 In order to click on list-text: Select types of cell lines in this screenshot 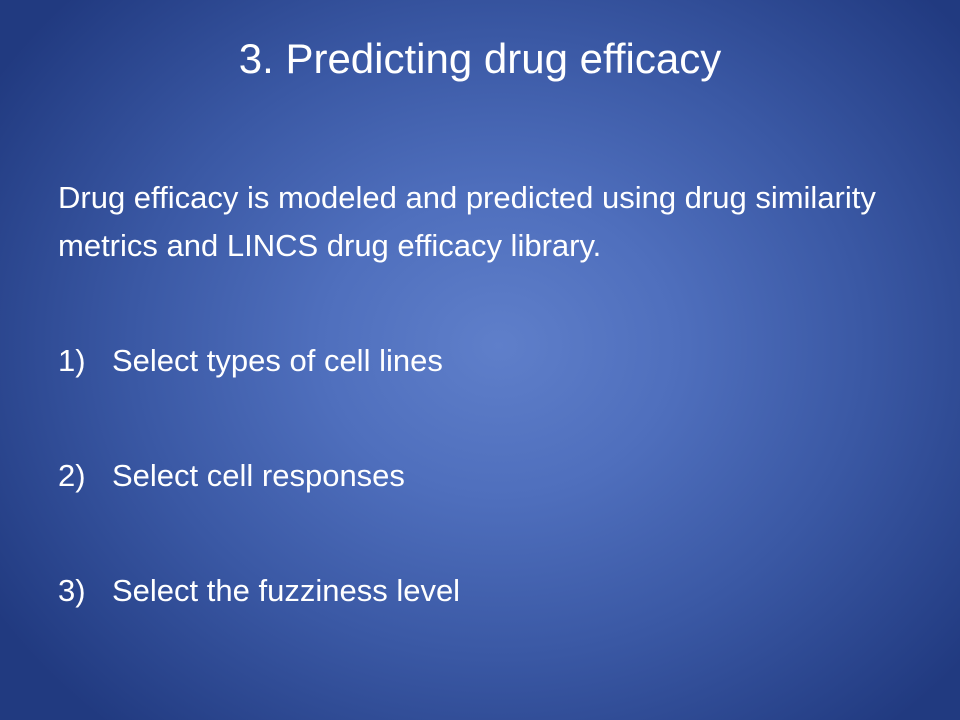, I will do `click(277, 360)`.